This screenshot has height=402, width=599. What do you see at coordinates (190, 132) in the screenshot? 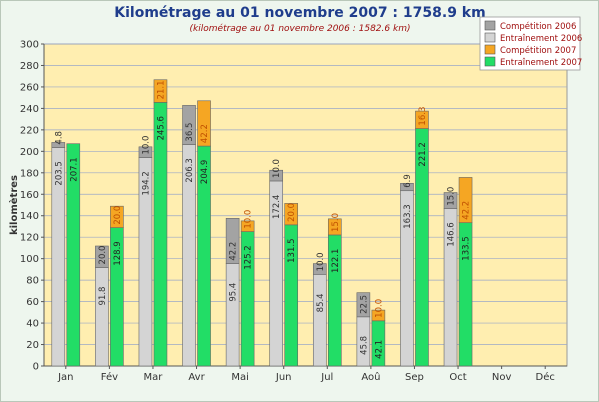
I see `data-label: 36.5` at bounding box center [190, 132].